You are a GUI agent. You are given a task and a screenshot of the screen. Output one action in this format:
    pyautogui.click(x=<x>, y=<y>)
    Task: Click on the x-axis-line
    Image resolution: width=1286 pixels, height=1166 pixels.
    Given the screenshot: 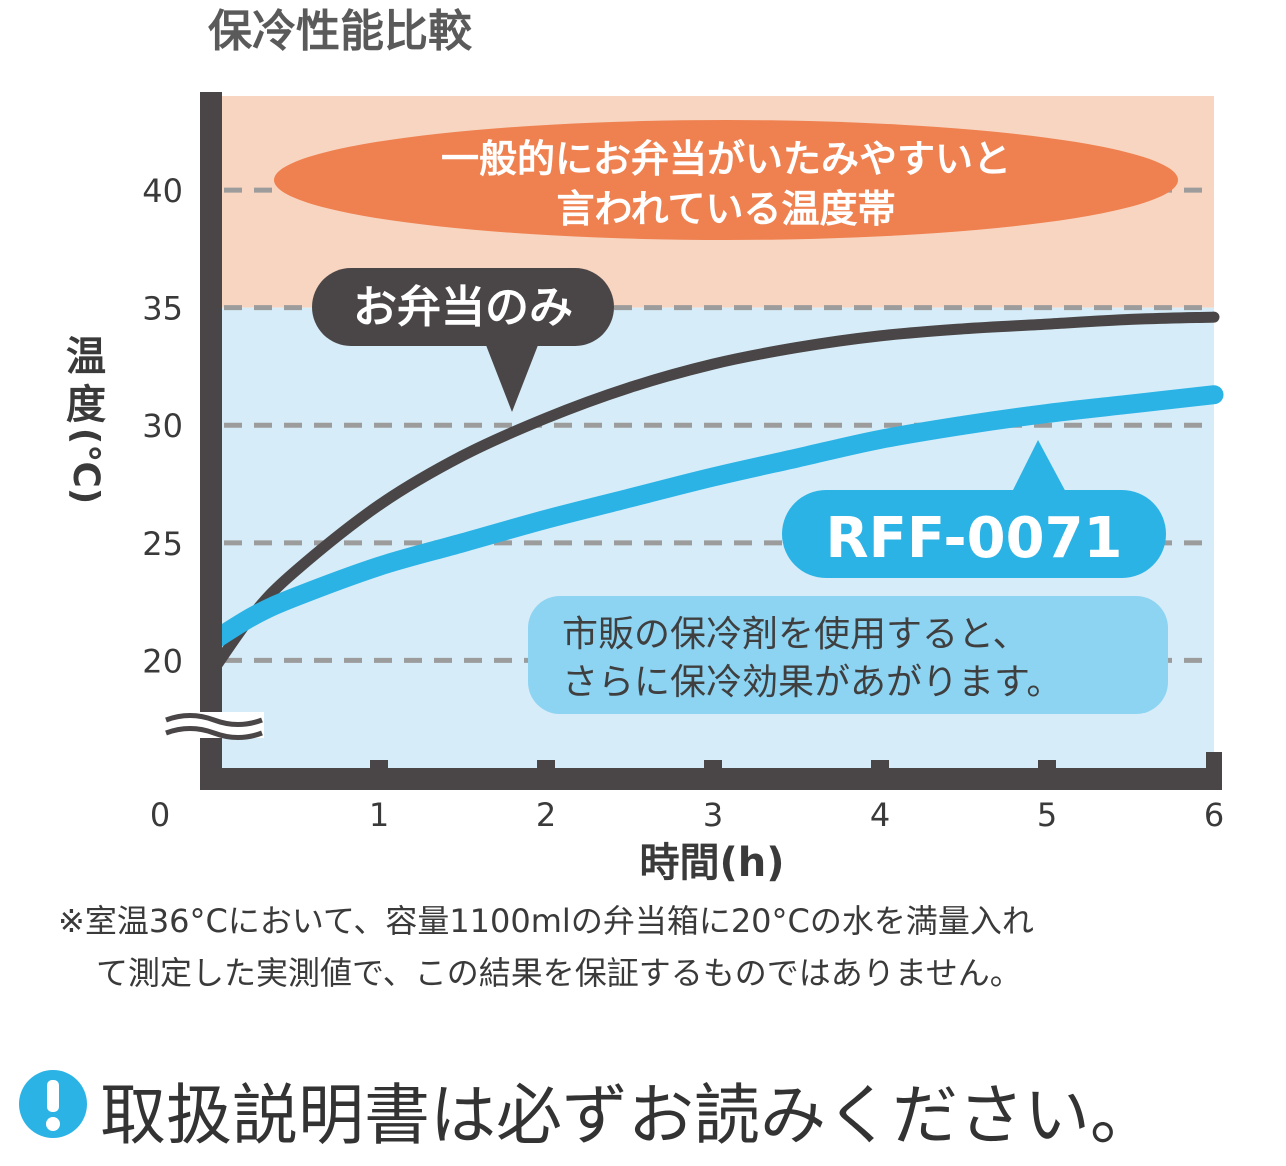 What is the action you would take?
    pyautogui.click(x=711, y=779)
    